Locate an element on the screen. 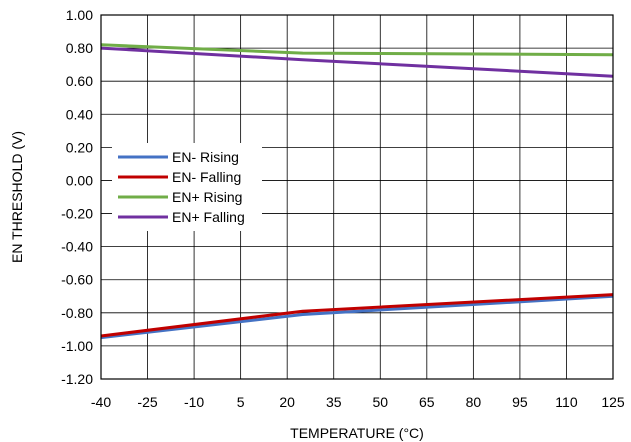 The height and width of the screenshot is (442, 631). x-tick-labels: -40 -25 -10 5 20 35 50 65 80 95 110 125 is located at coordinates (358, 402).